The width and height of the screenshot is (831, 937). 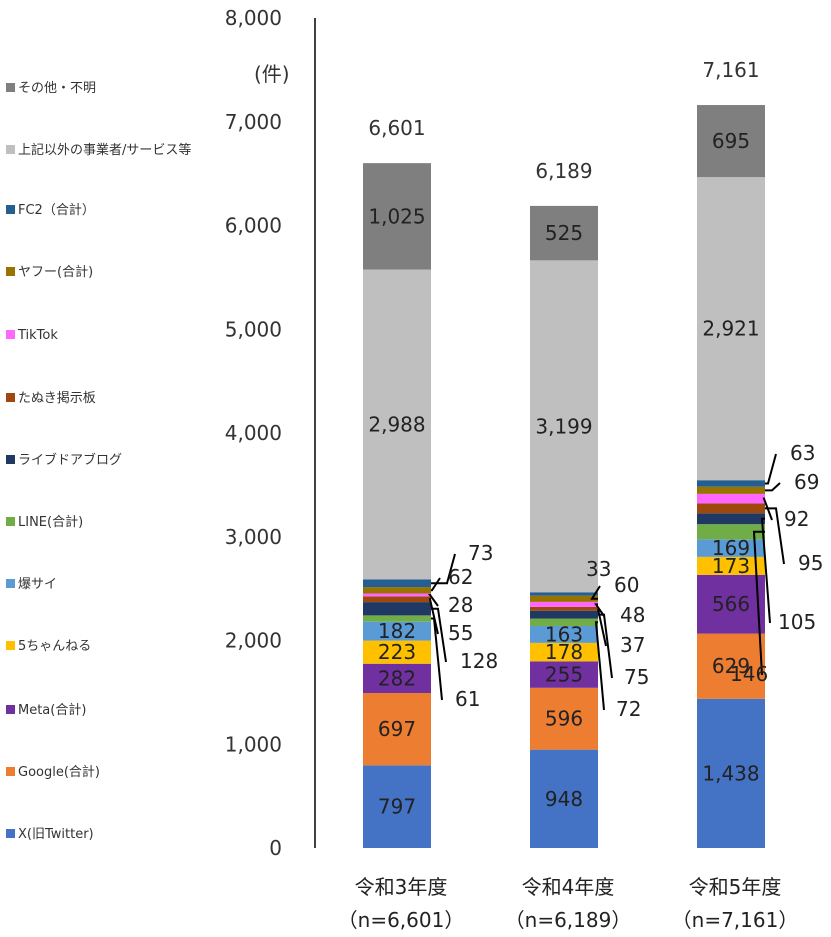 I want to click on callout-label: 28, so click(x=460, y=605).